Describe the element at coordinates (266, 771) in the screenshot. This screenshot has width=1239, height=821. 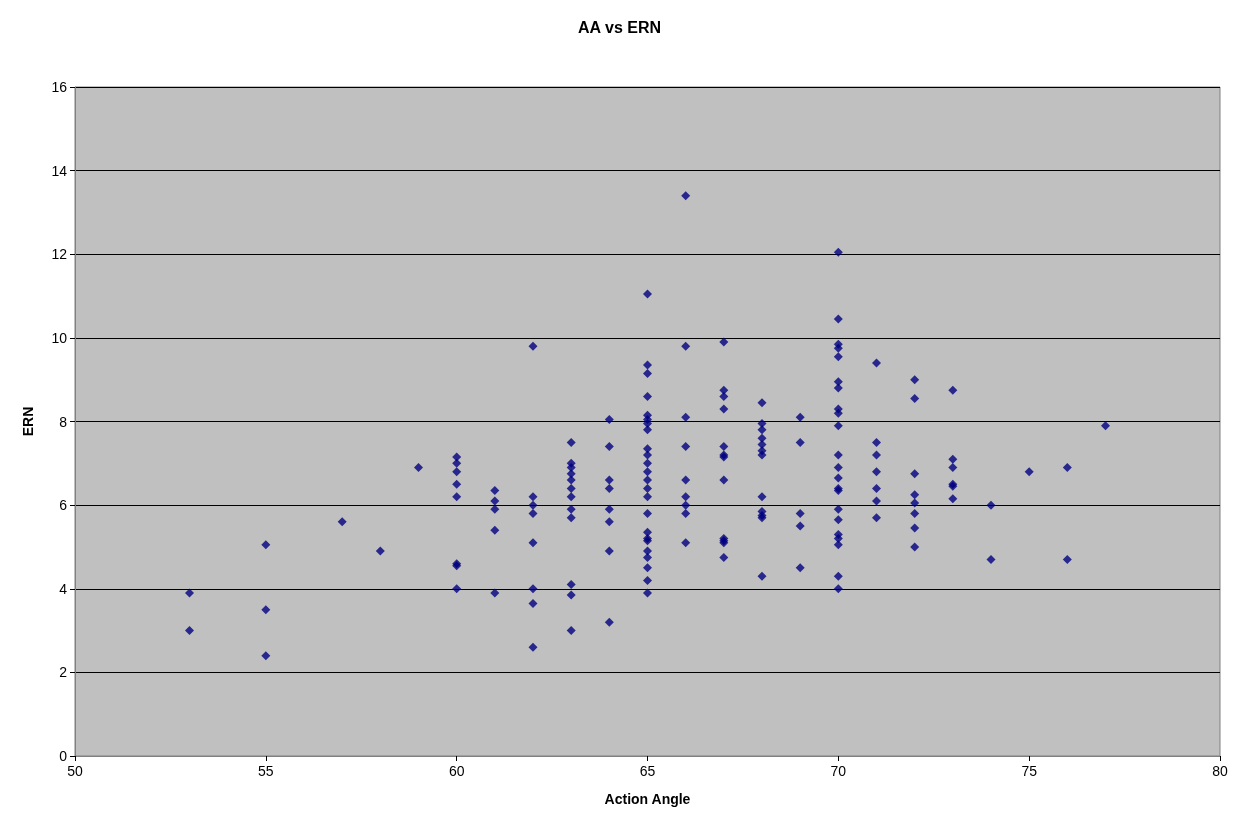
I see `x-tick-label: 55` at that location.